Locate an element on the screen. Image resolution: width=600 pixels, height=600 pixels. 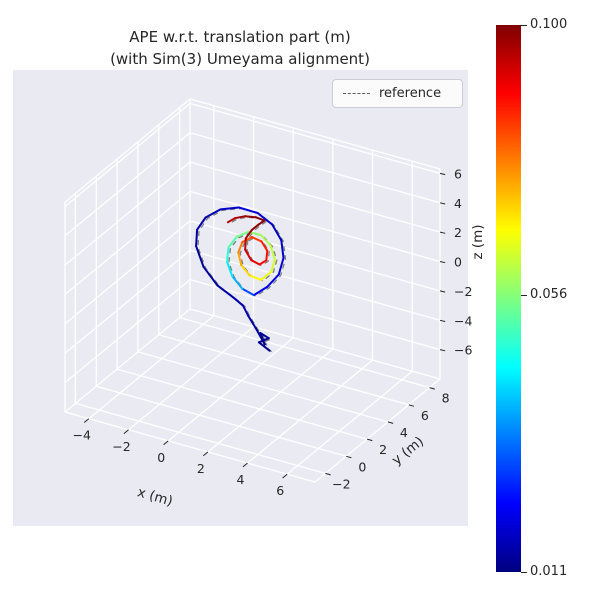
y-tick-label: 0 is located at coordinates (362, 466).